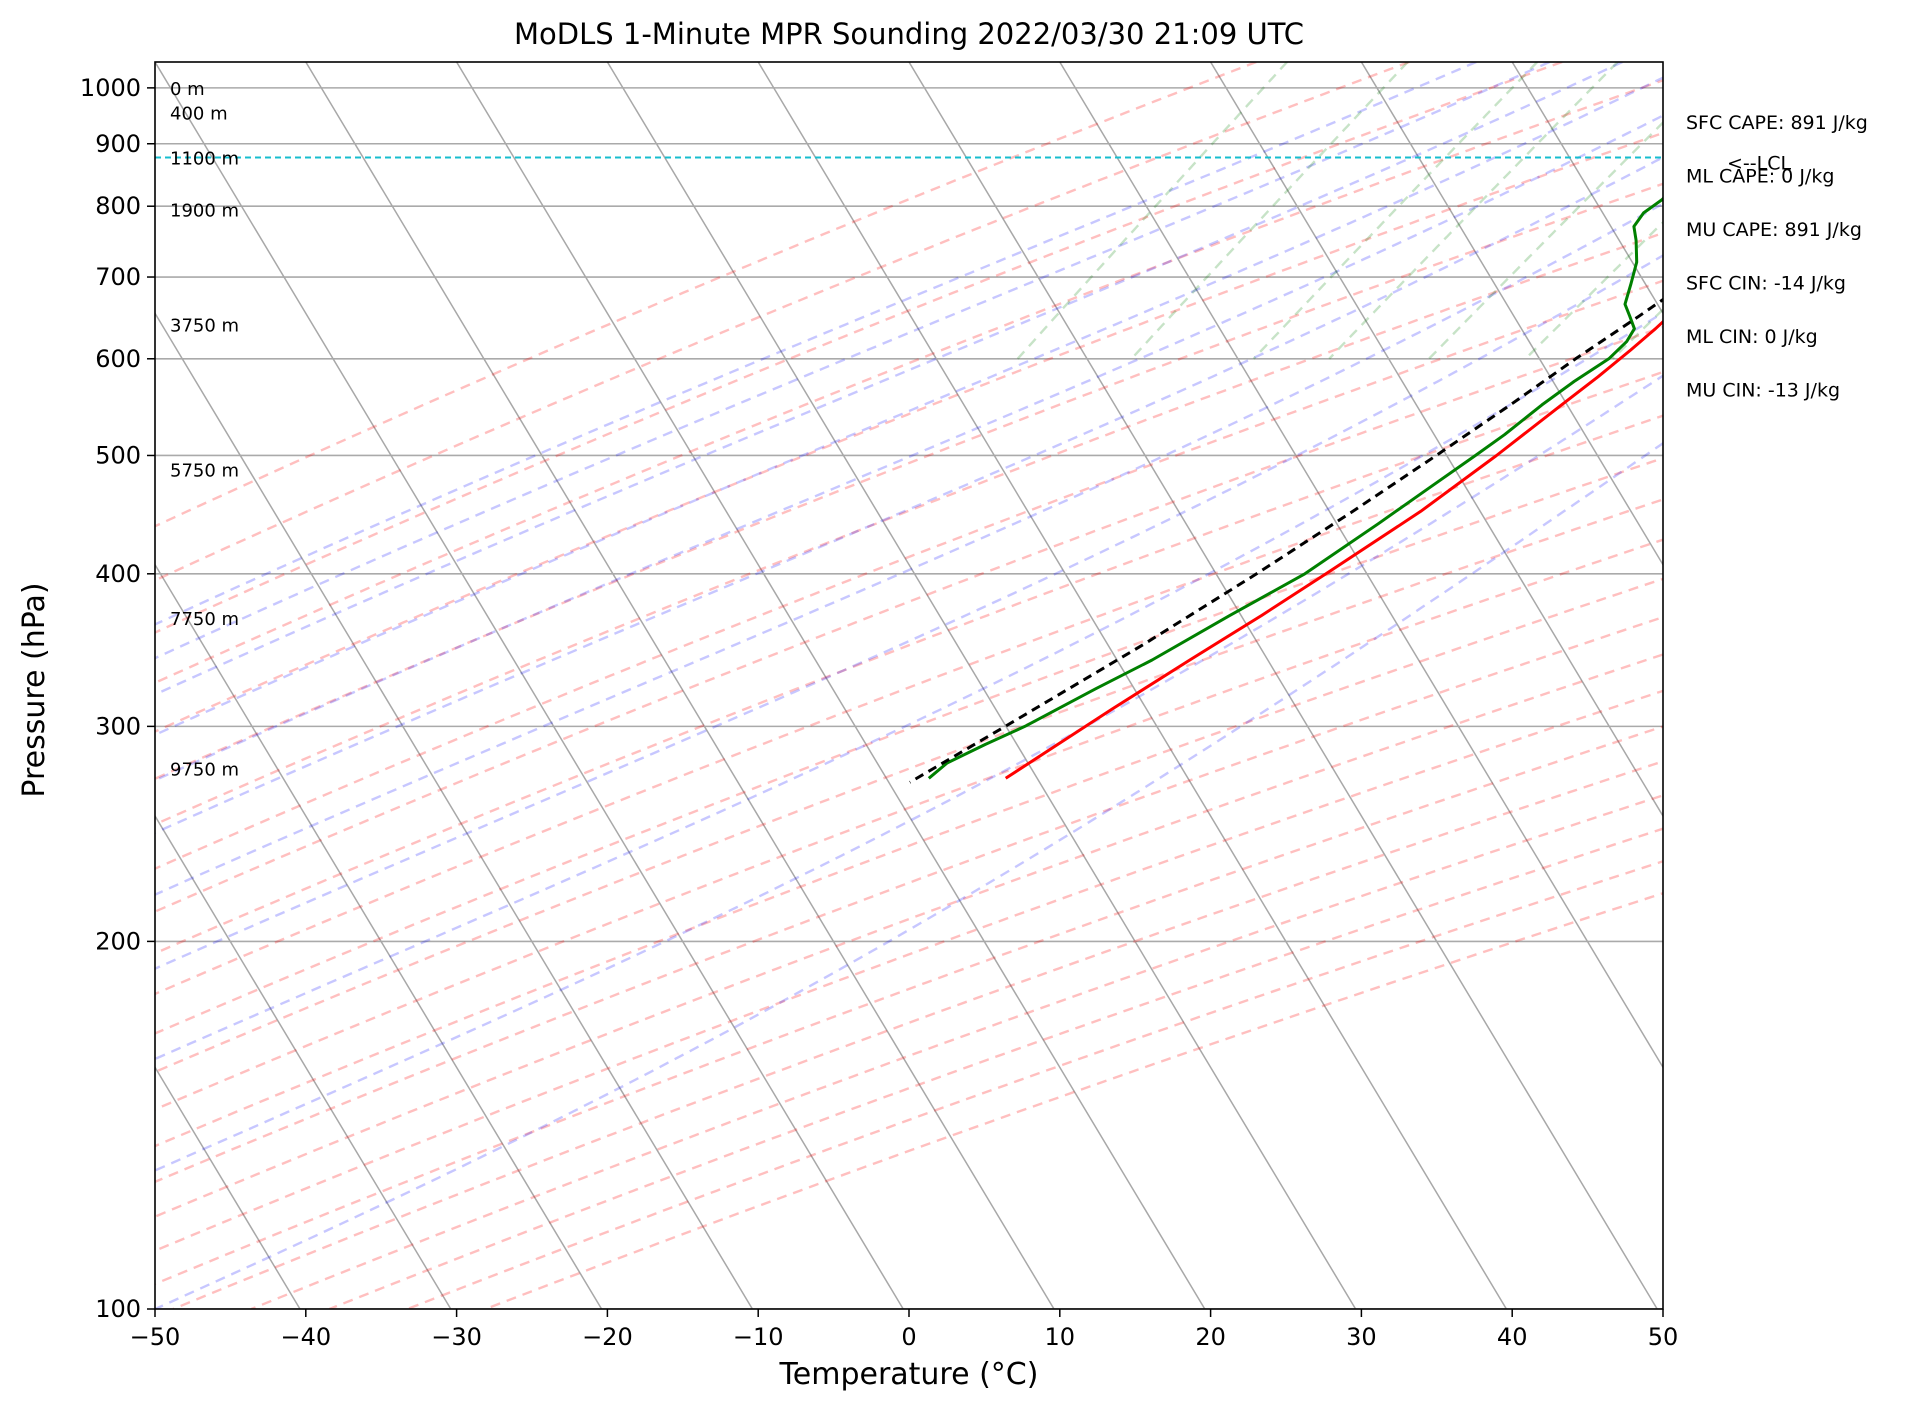  Describe the element at coordinates (204, 770) in the screenshot. I see `height-label: 9750 m` at that location.